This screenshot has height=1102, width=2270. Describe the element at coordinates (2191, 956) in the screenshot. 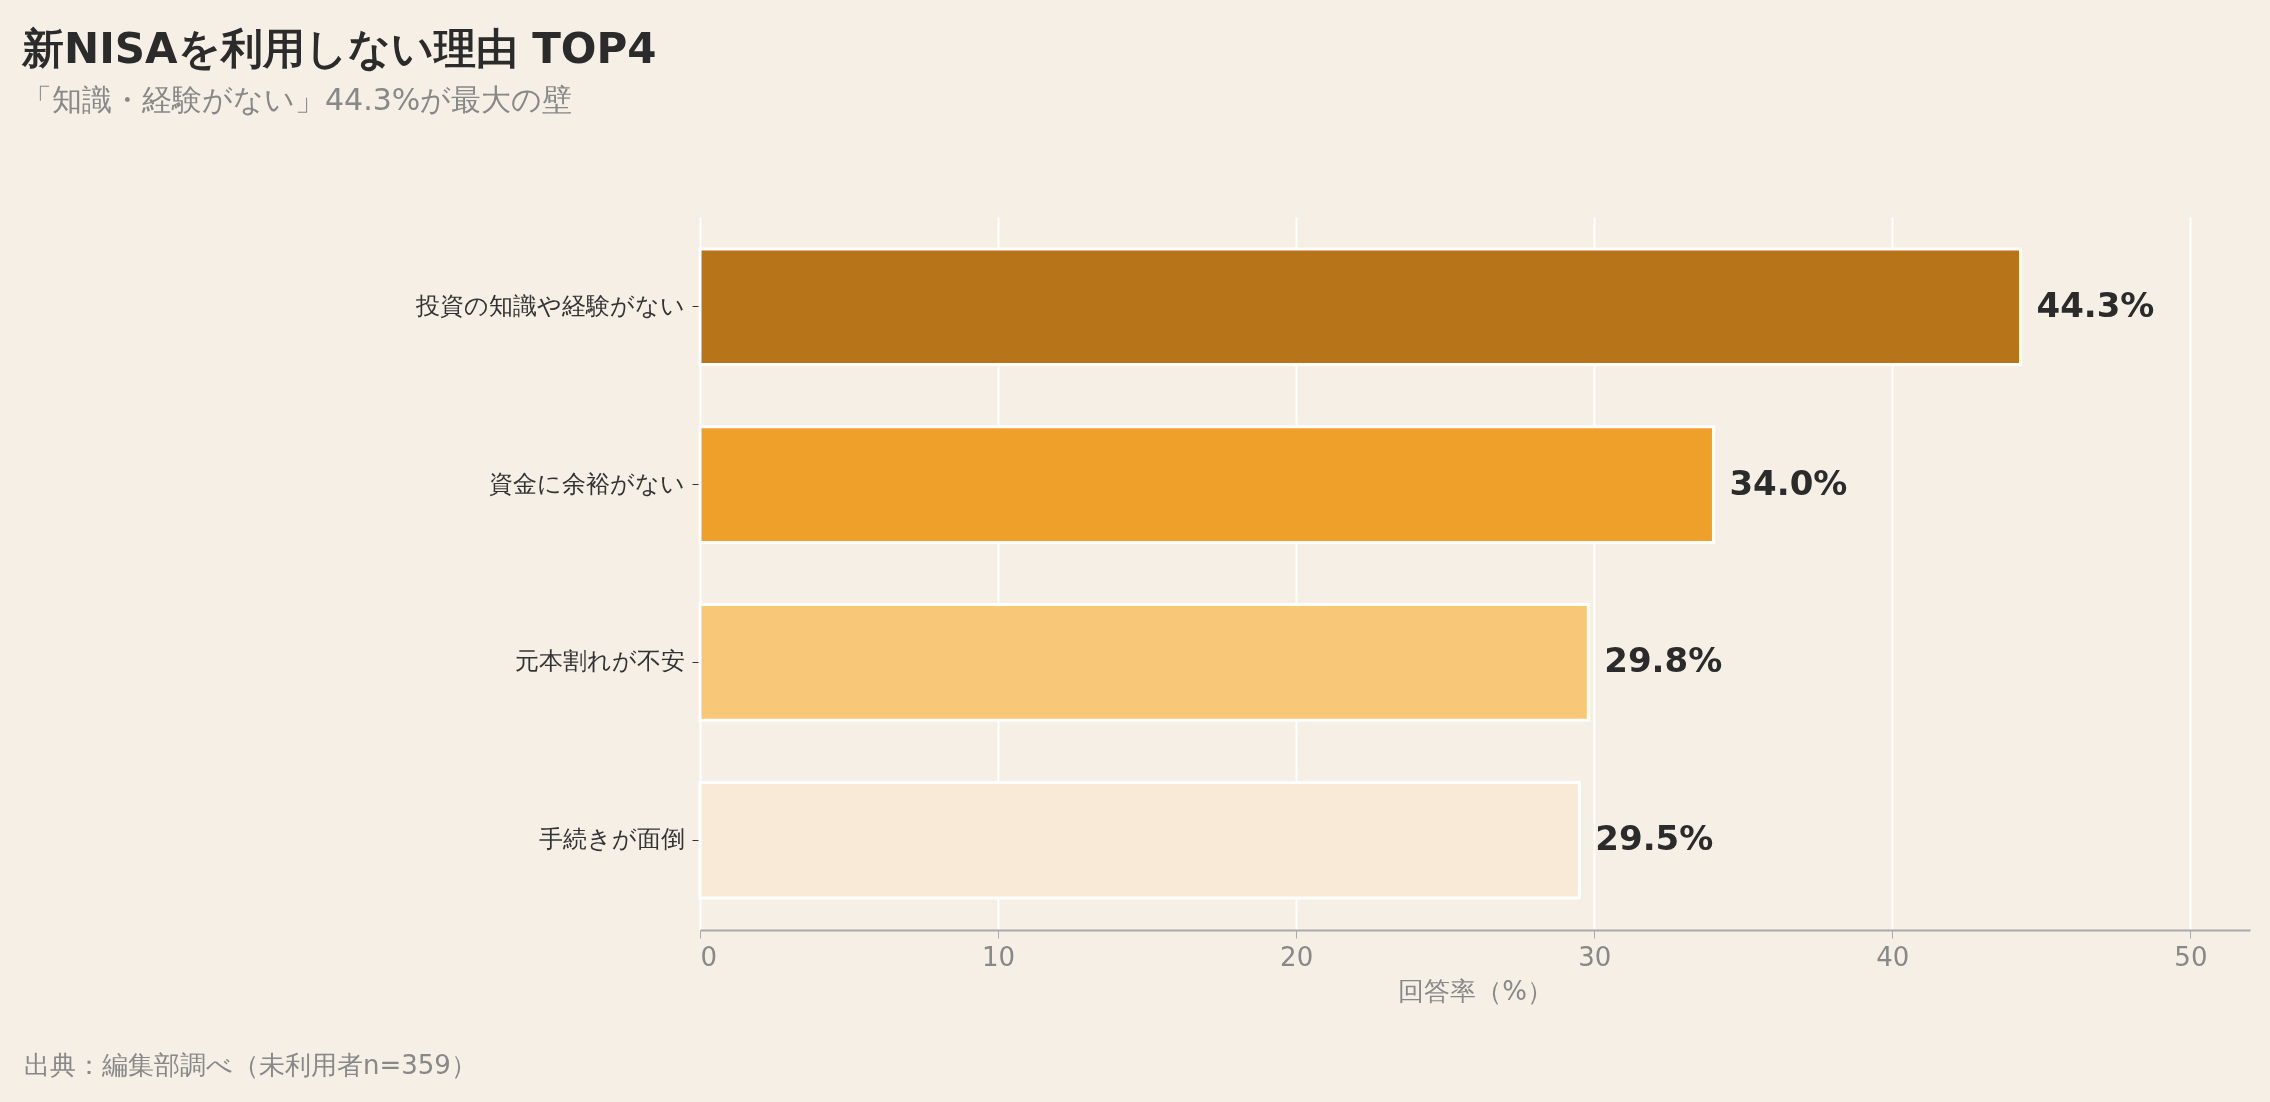

I see `x-tick-label: 50` at that location.